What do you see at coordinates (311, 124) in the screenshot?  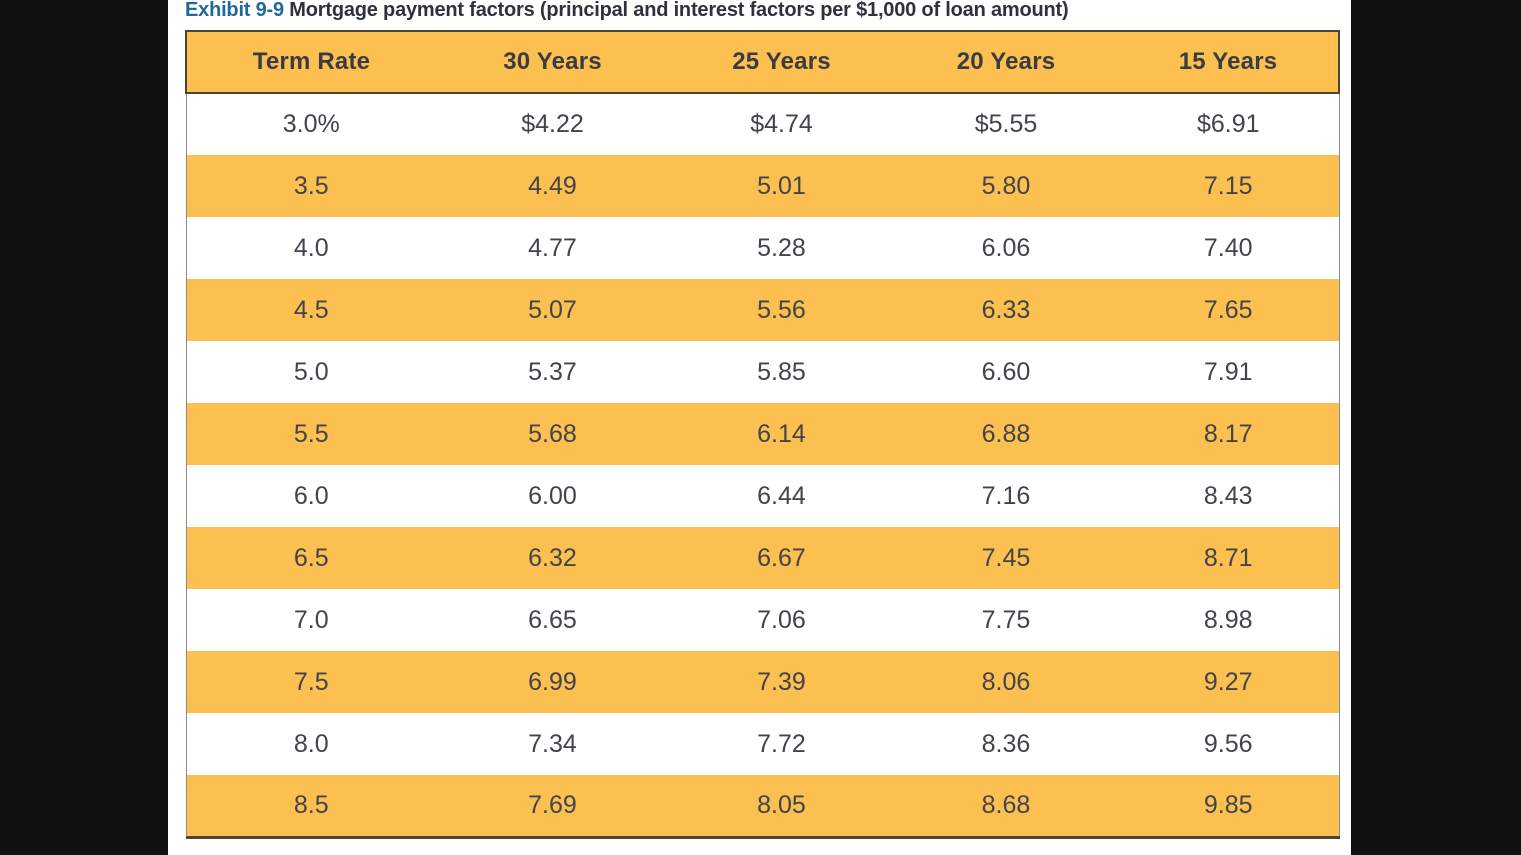 I see `table-cell: 3.0%` at bounding box center [311, 124].